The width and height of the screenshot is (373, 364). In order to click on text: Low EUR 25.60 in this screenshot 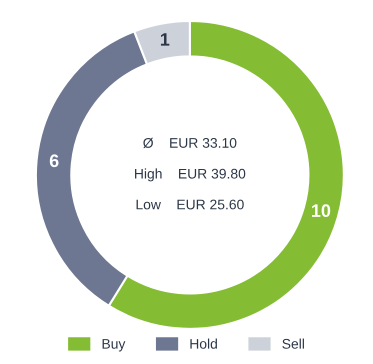, I will do `click(190, 205)`.